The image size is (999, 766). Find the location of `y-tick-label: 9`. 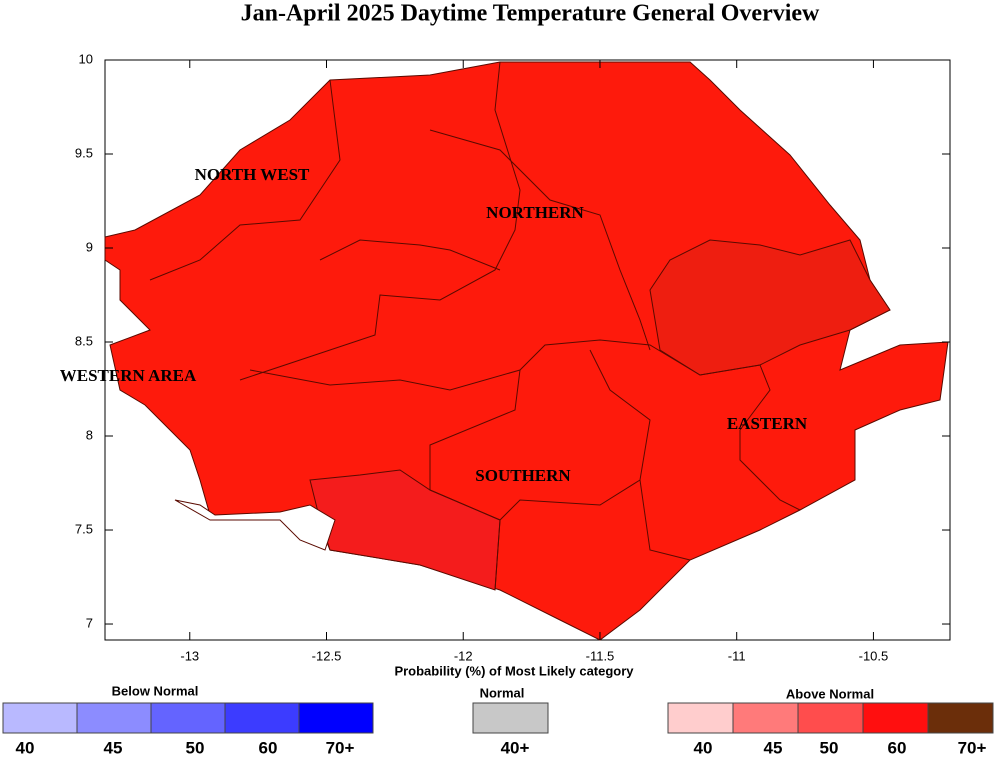

y-tick-label: 9 is located at coordinates (89, 246).